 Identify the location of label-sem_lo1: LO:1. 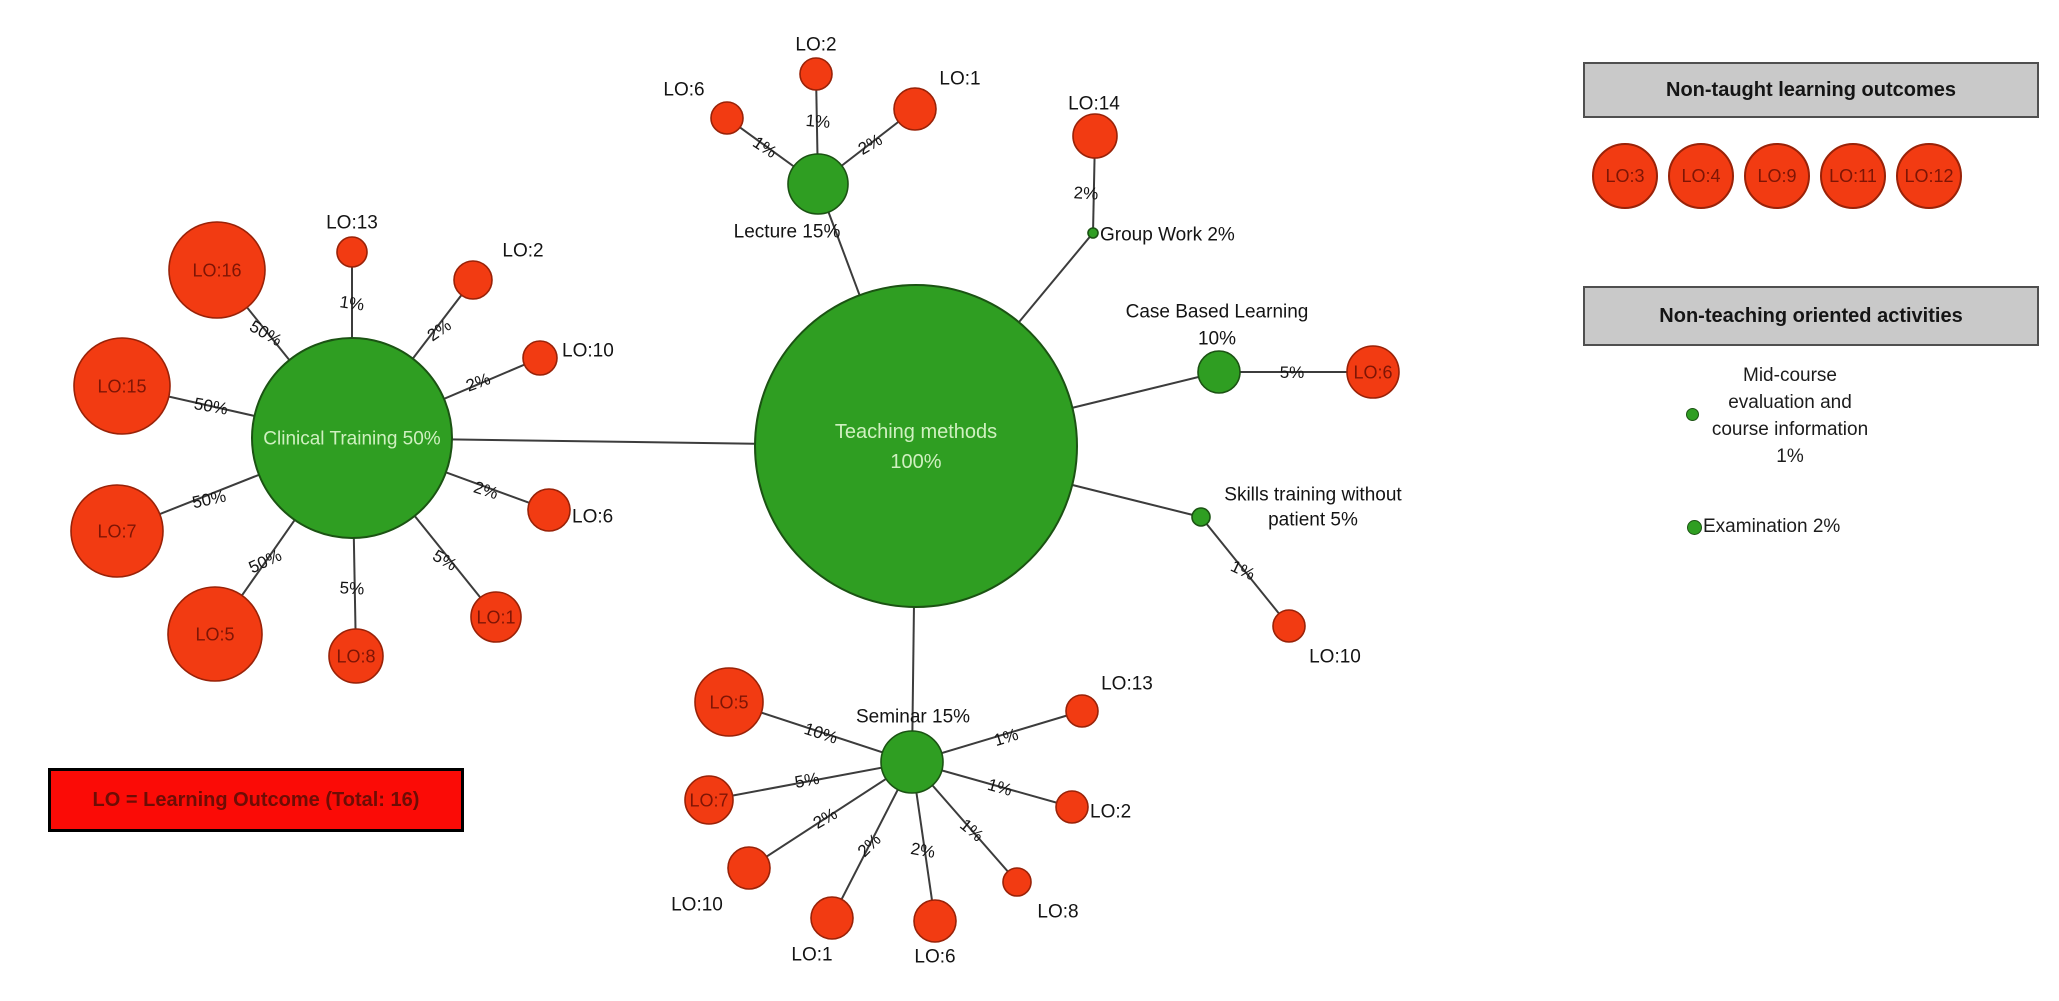
(811, 955).